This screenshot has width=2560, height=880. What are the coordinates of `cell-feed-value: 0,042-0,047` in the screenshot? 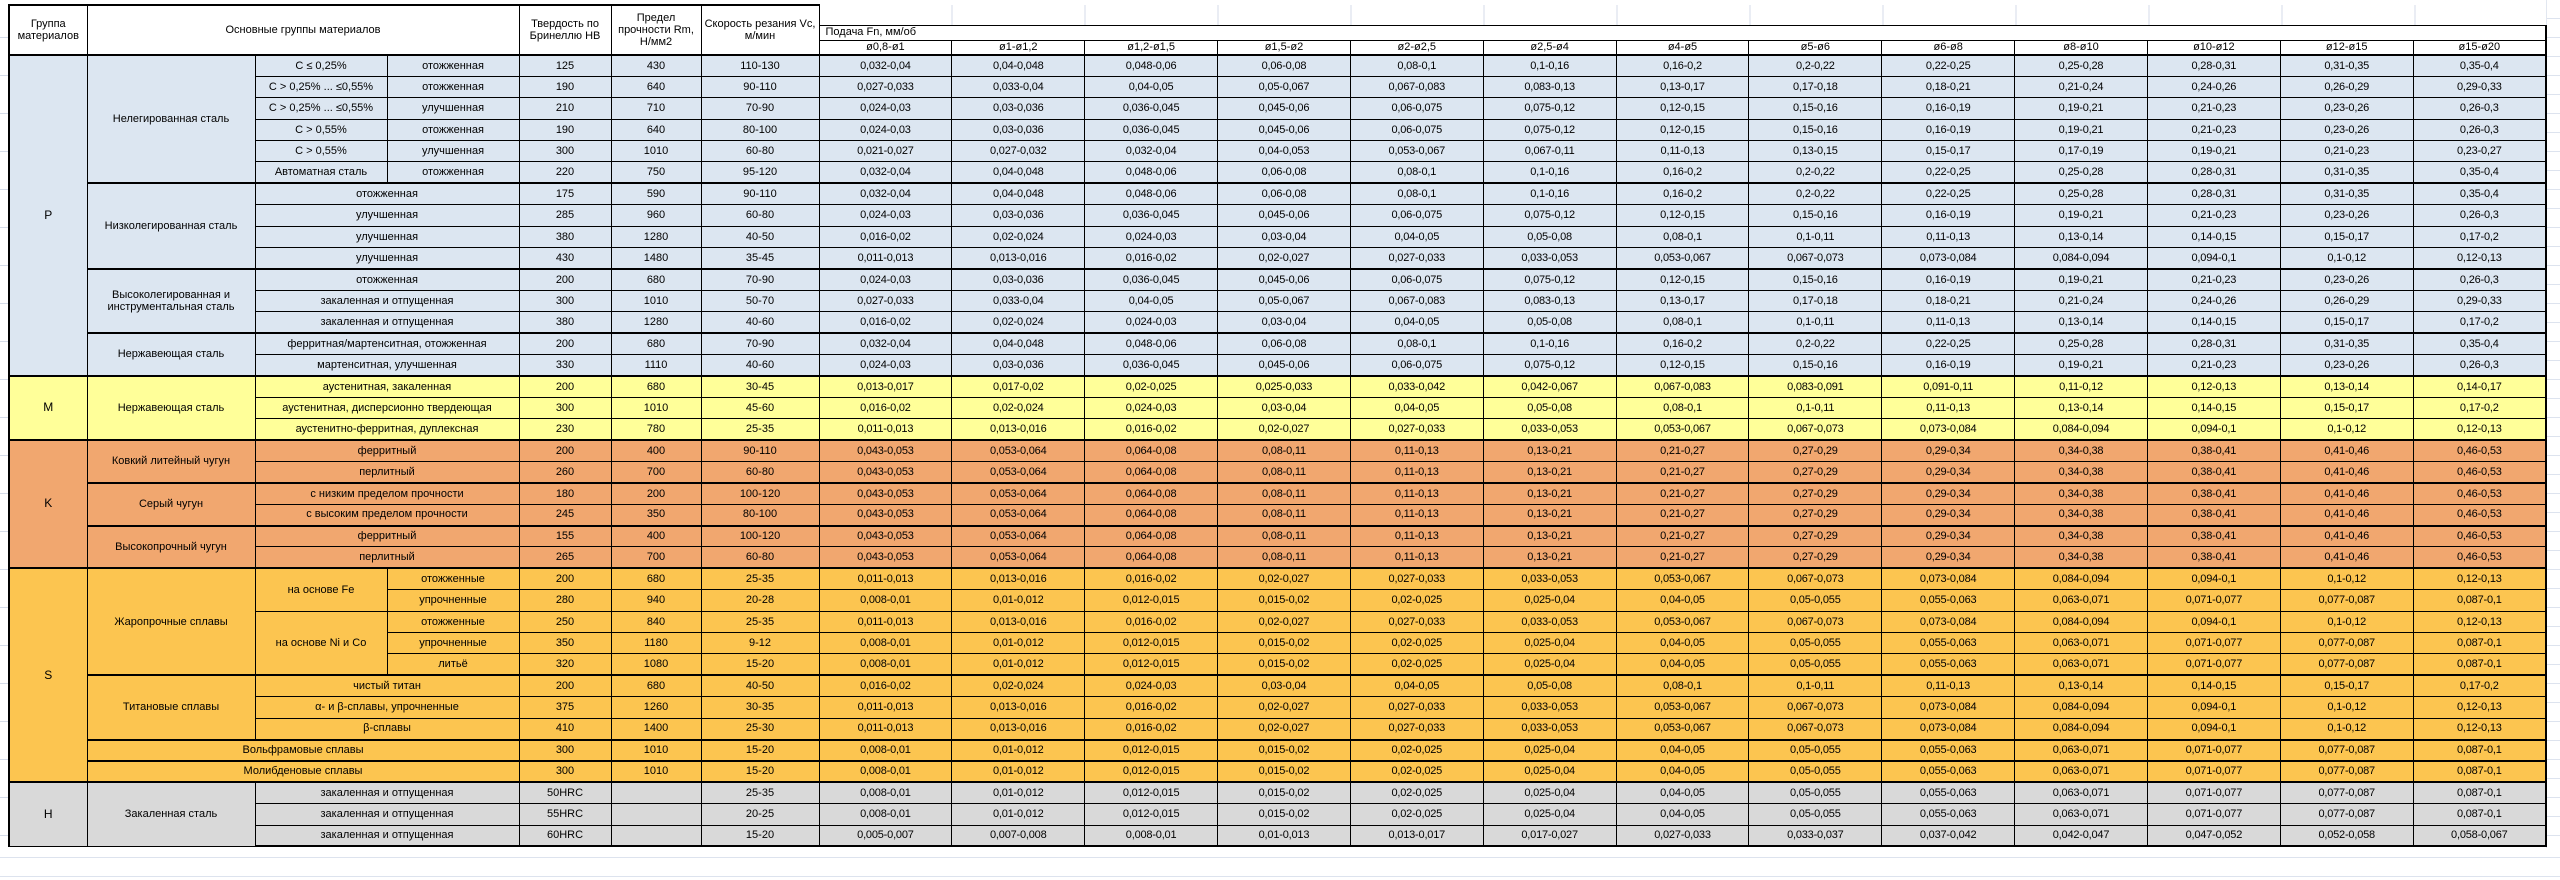 It's located at (2081, 836).